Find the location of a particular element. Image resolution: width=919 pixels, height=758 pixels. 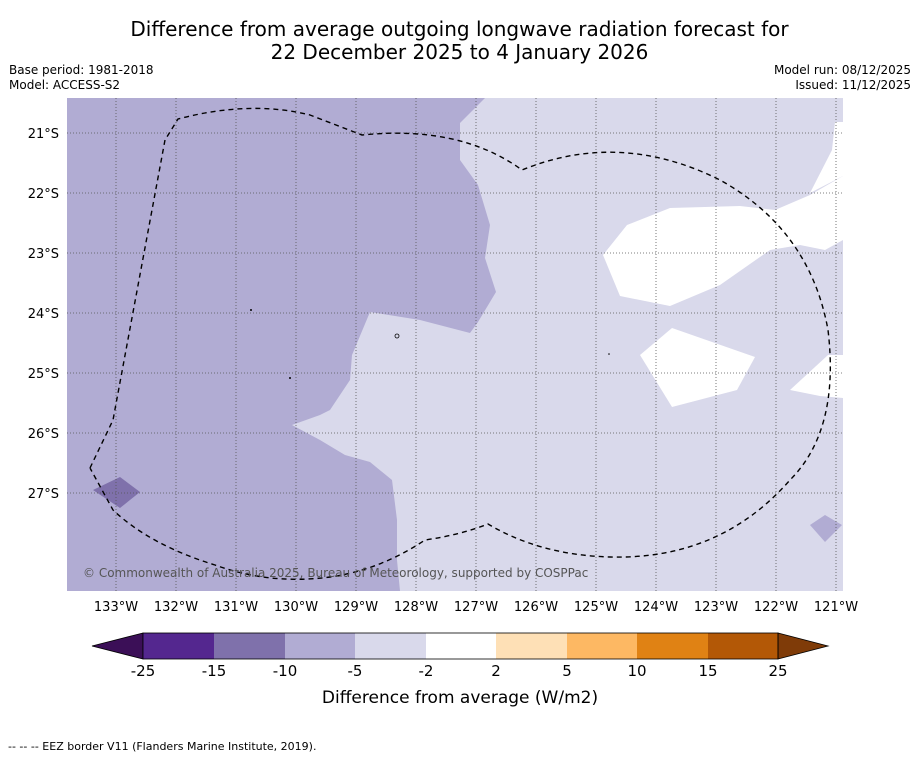

anomaly-patch-minus15 is located at coordinates (116, 492).